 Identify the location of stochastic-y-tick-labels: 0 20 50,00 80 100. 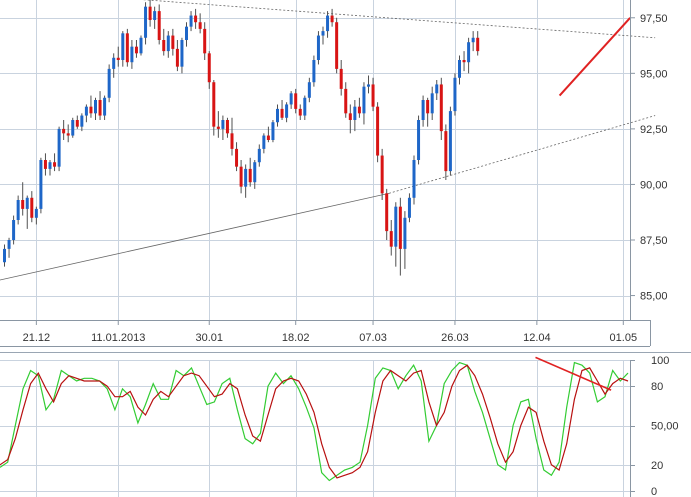
(654, 426).